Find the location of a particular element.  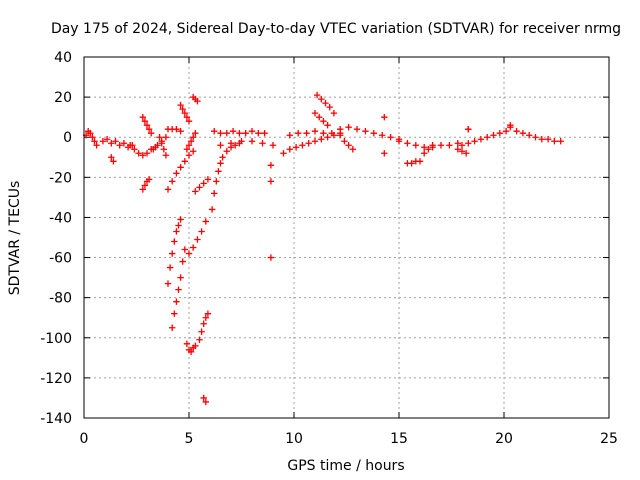

series-arc-4-5hr-deep is located at coordinates (178, 288).